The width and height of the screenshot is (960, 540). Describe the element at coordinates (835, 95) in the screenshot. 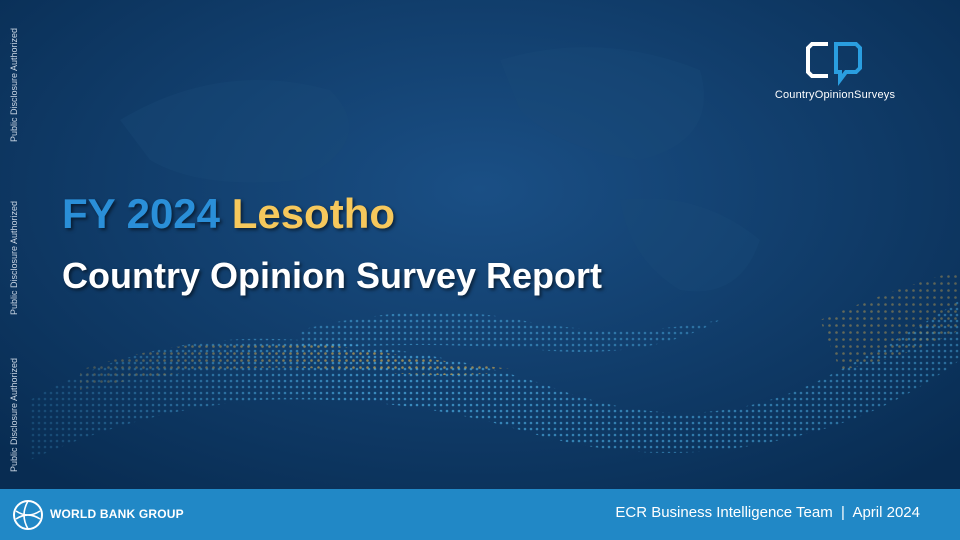

I see `logo-text: CountryOpinionSurveys` at that location.